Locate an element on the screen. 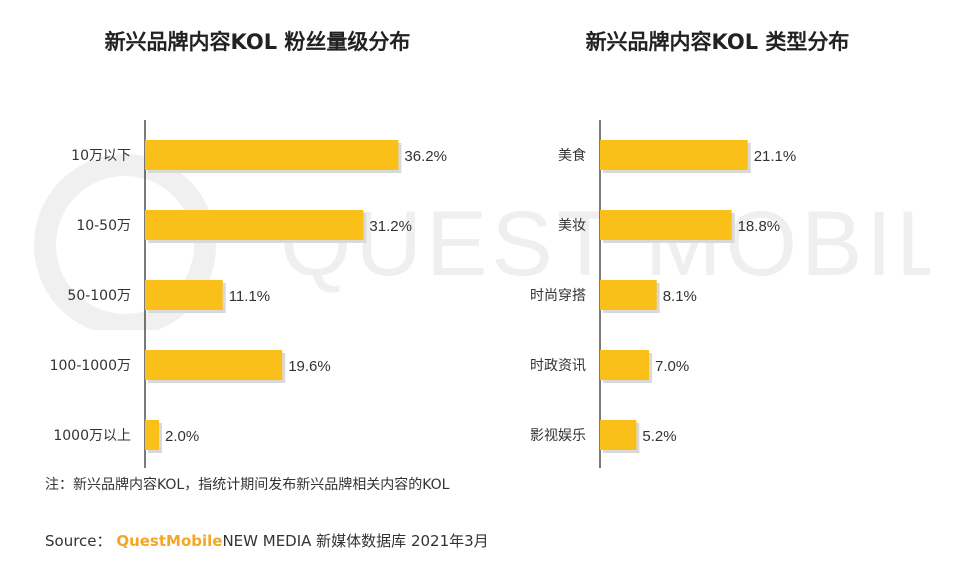  source-text: NEW MEDIA 新媒体数据库 2021年3月 is located at coordinates (355, 541).